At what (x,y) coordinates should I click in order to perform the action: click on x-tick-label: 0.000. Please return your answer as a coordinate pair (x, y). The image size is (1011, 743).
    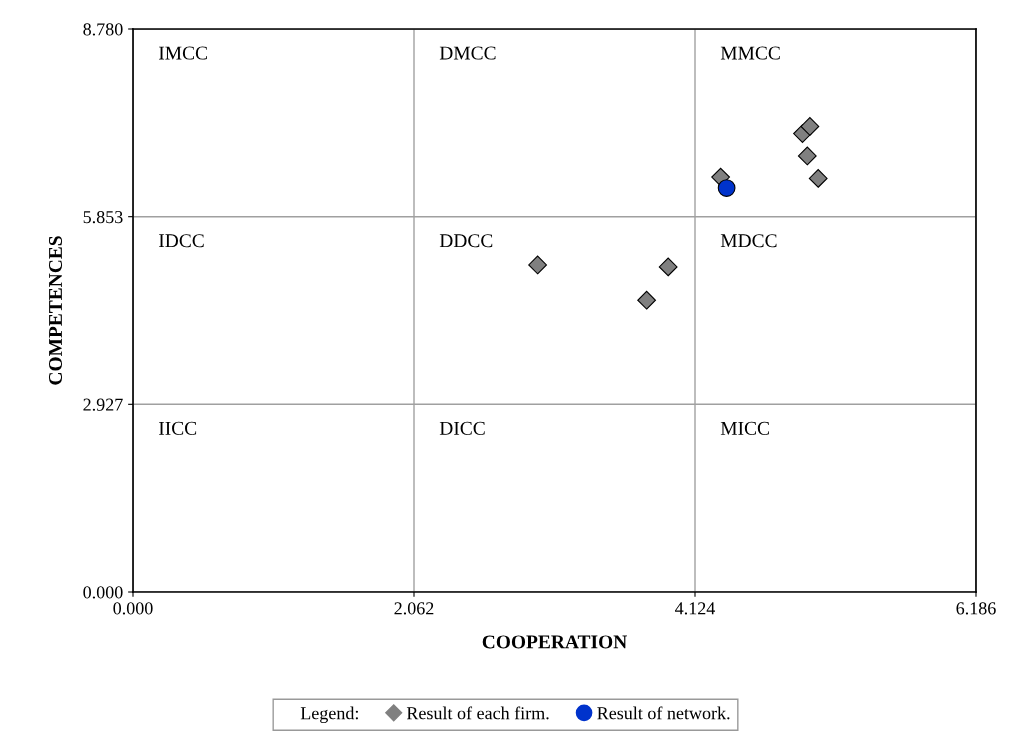
    Looking at the image, I should click on (133, 608).